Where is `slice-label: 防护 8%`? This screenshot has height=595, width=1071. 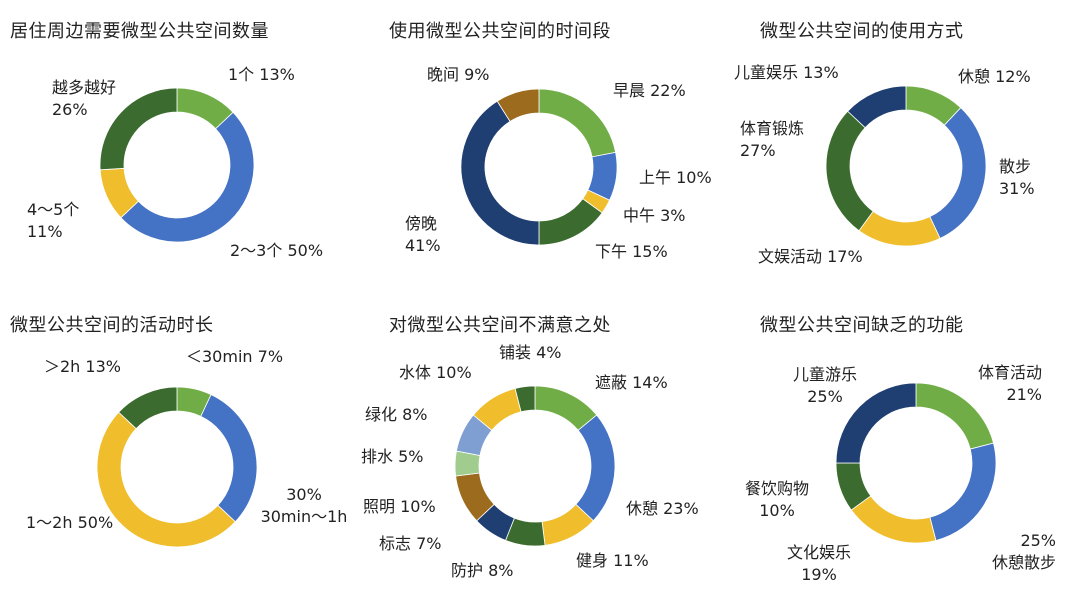 slice-label: 防护 8% is located at coordinates (482, 570).